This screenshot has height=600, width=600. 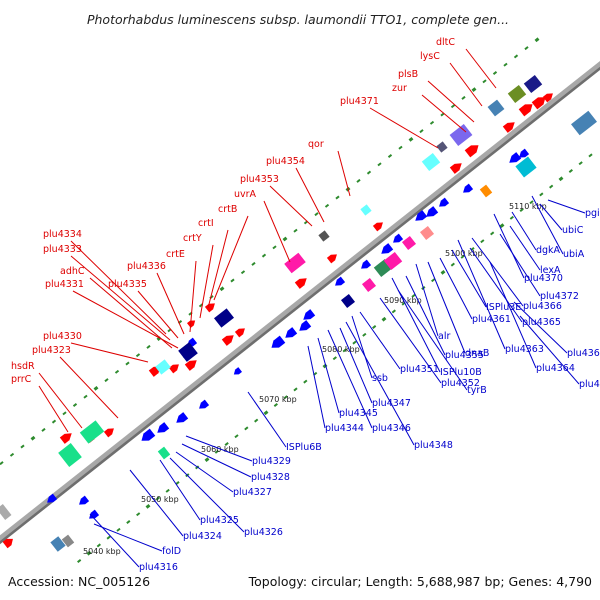 I want to click on gene-label-forward: plu4336, so click(x=146, y=266).